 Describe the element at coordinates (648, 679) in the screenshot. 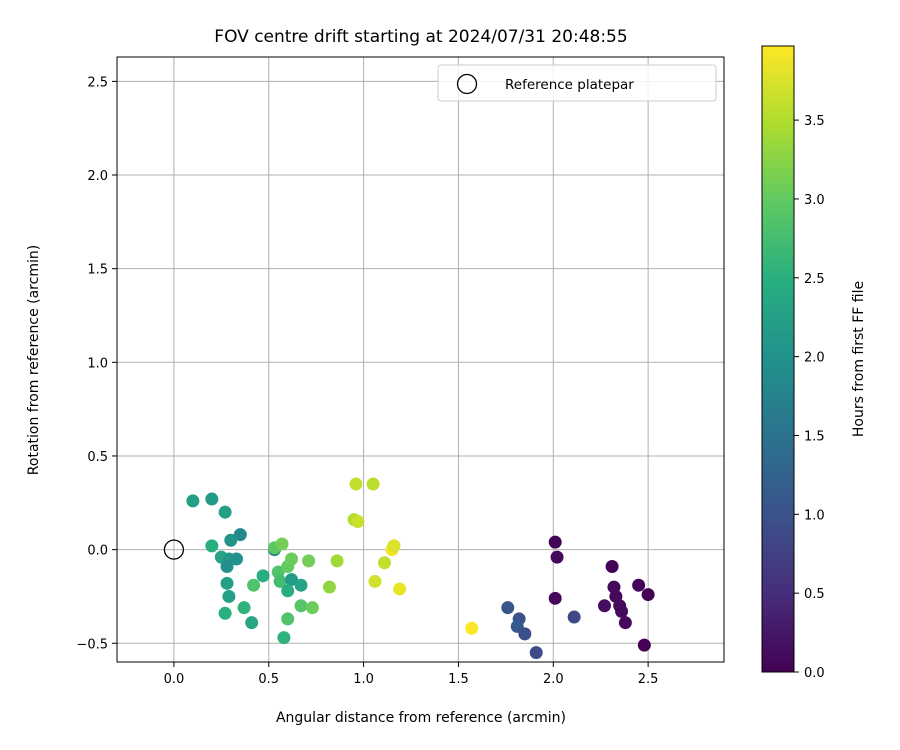

I see `x-tick-label: 2.5` at that location.